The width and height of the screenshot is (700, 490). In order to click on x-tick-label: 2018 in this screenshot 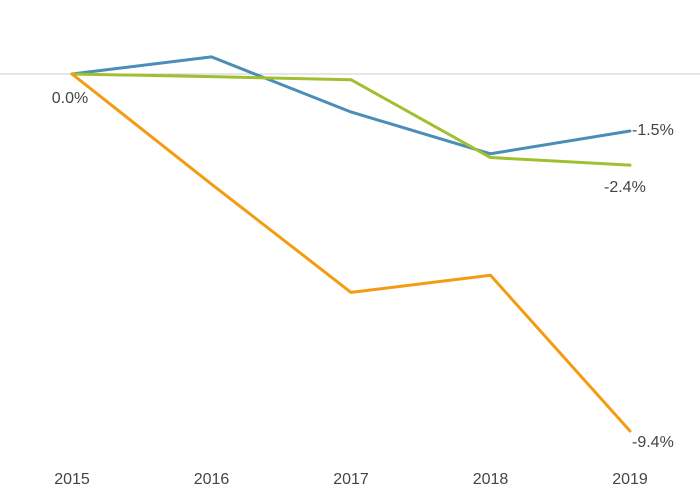, I will do `click(491, 479)`.